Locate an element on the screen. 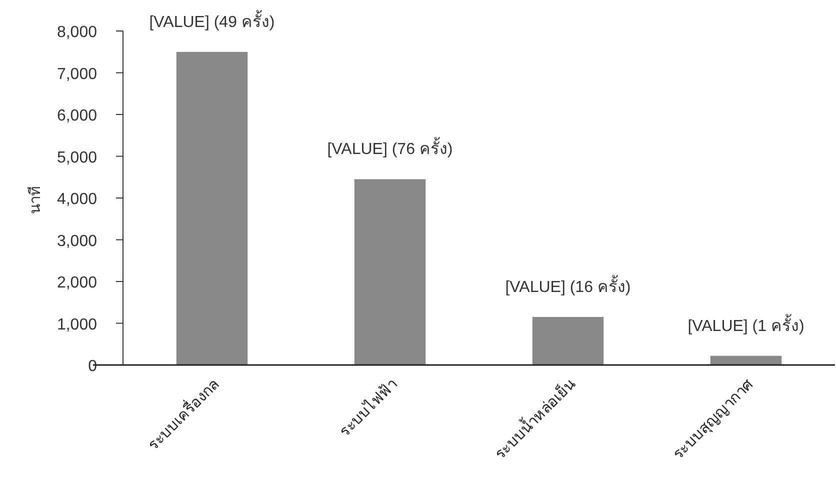 The height and width of the screenshot is (499, 836). y-axis-title: นาที is located at coordinates (35, 200).